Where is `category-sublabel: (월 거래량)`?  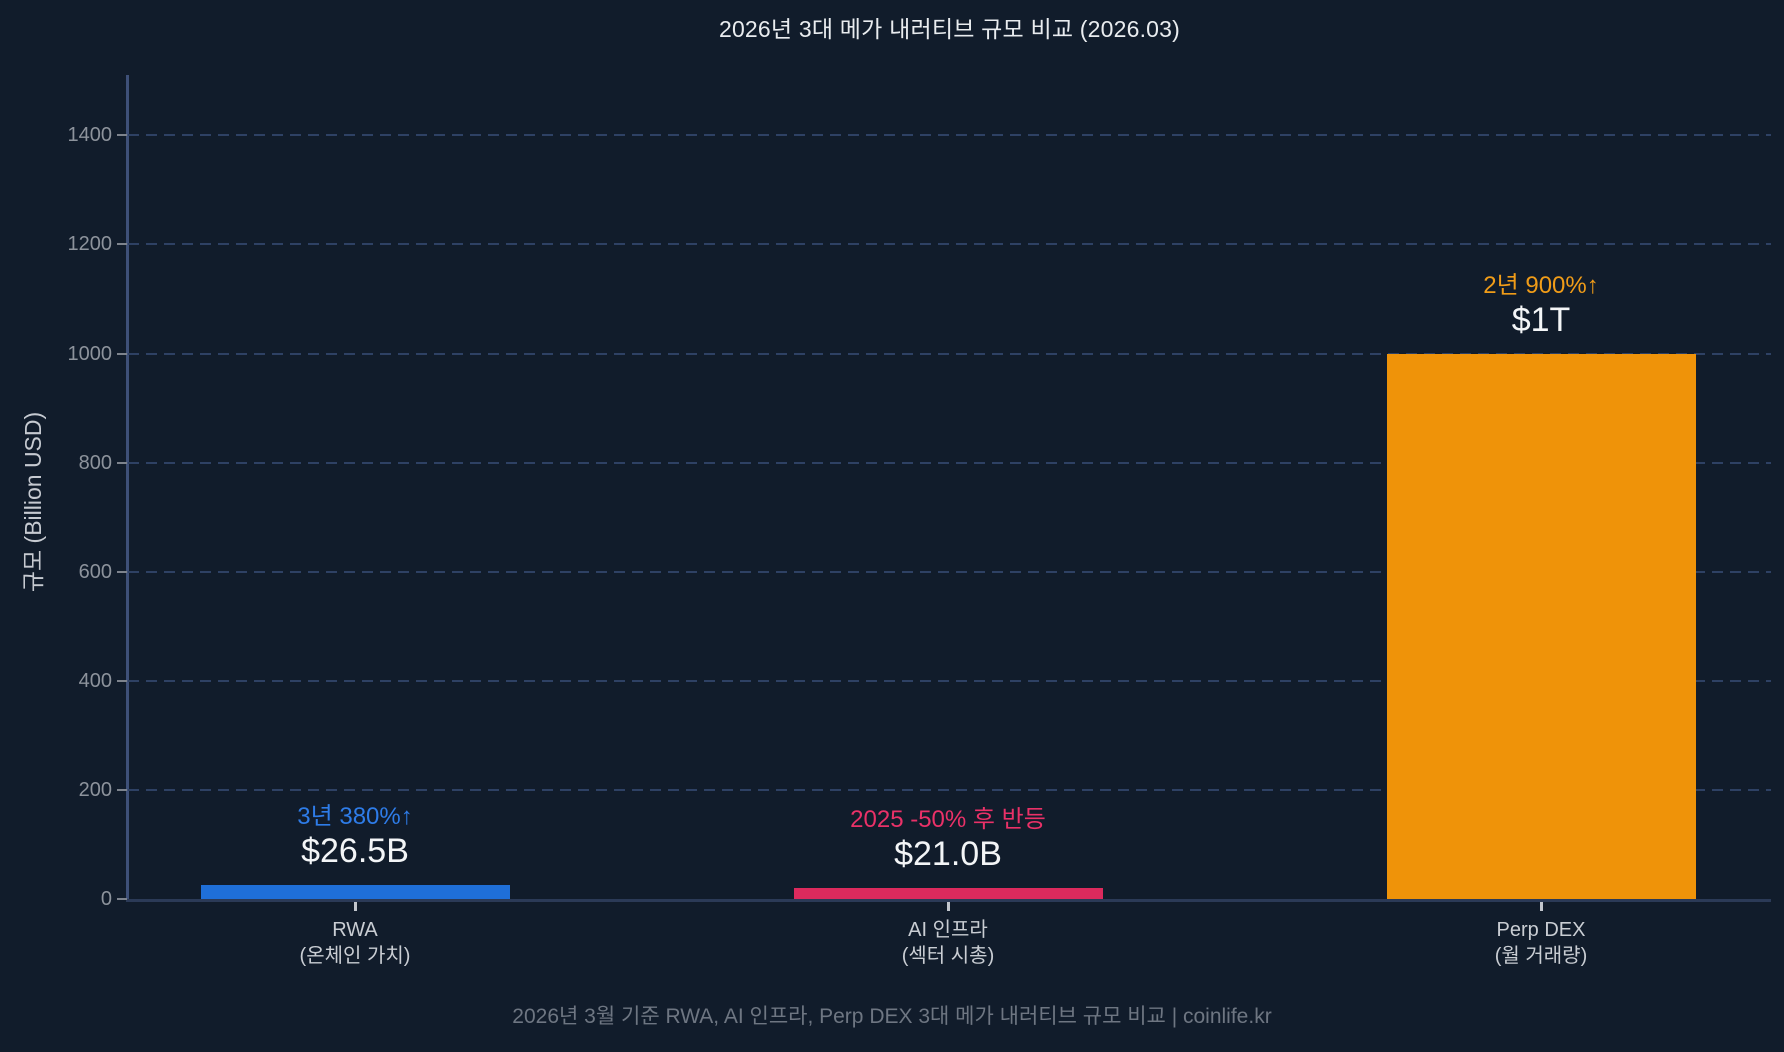
category-sublabel: (월 거래량) is located at coordinates (1541, 956).